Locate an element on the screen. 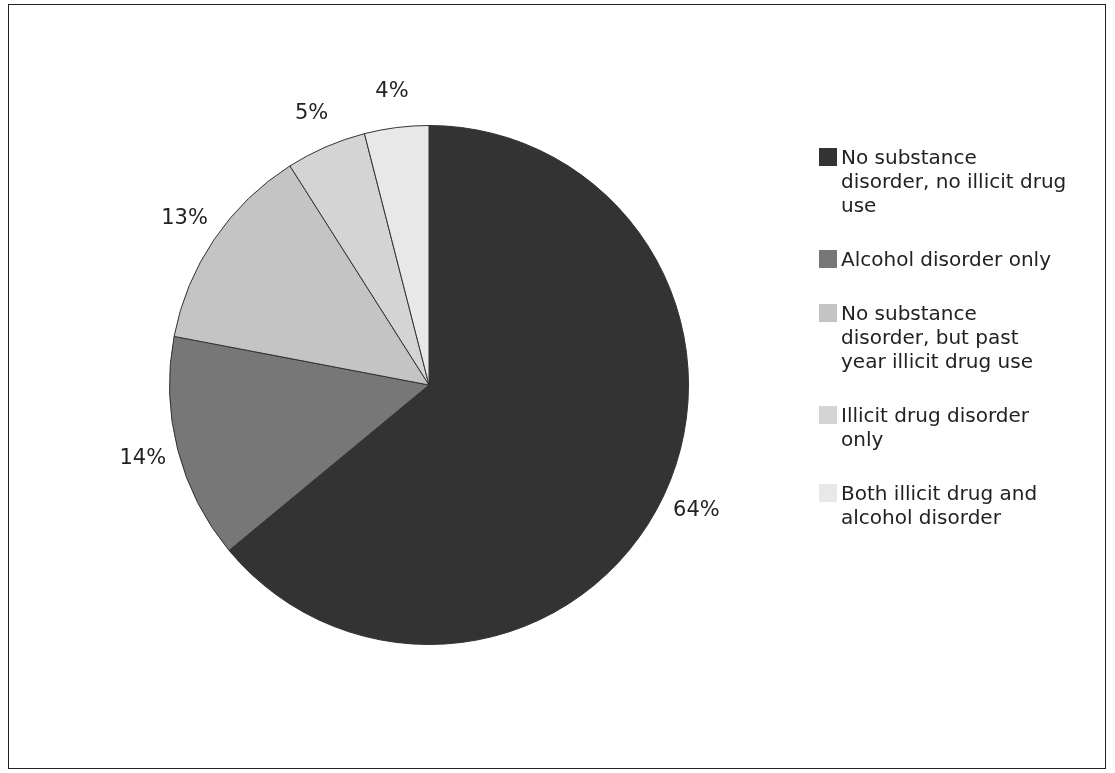 This screenshot has height=773, width=1115. data-label: 4% is located at coordinates (392, 90).